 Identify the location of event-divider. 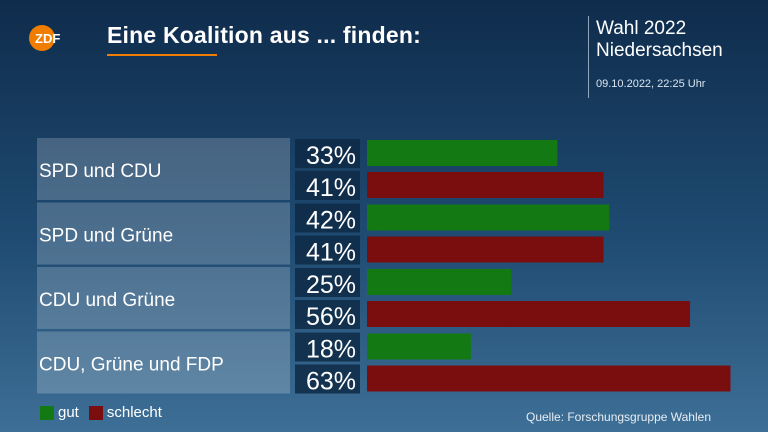
(588, 57).